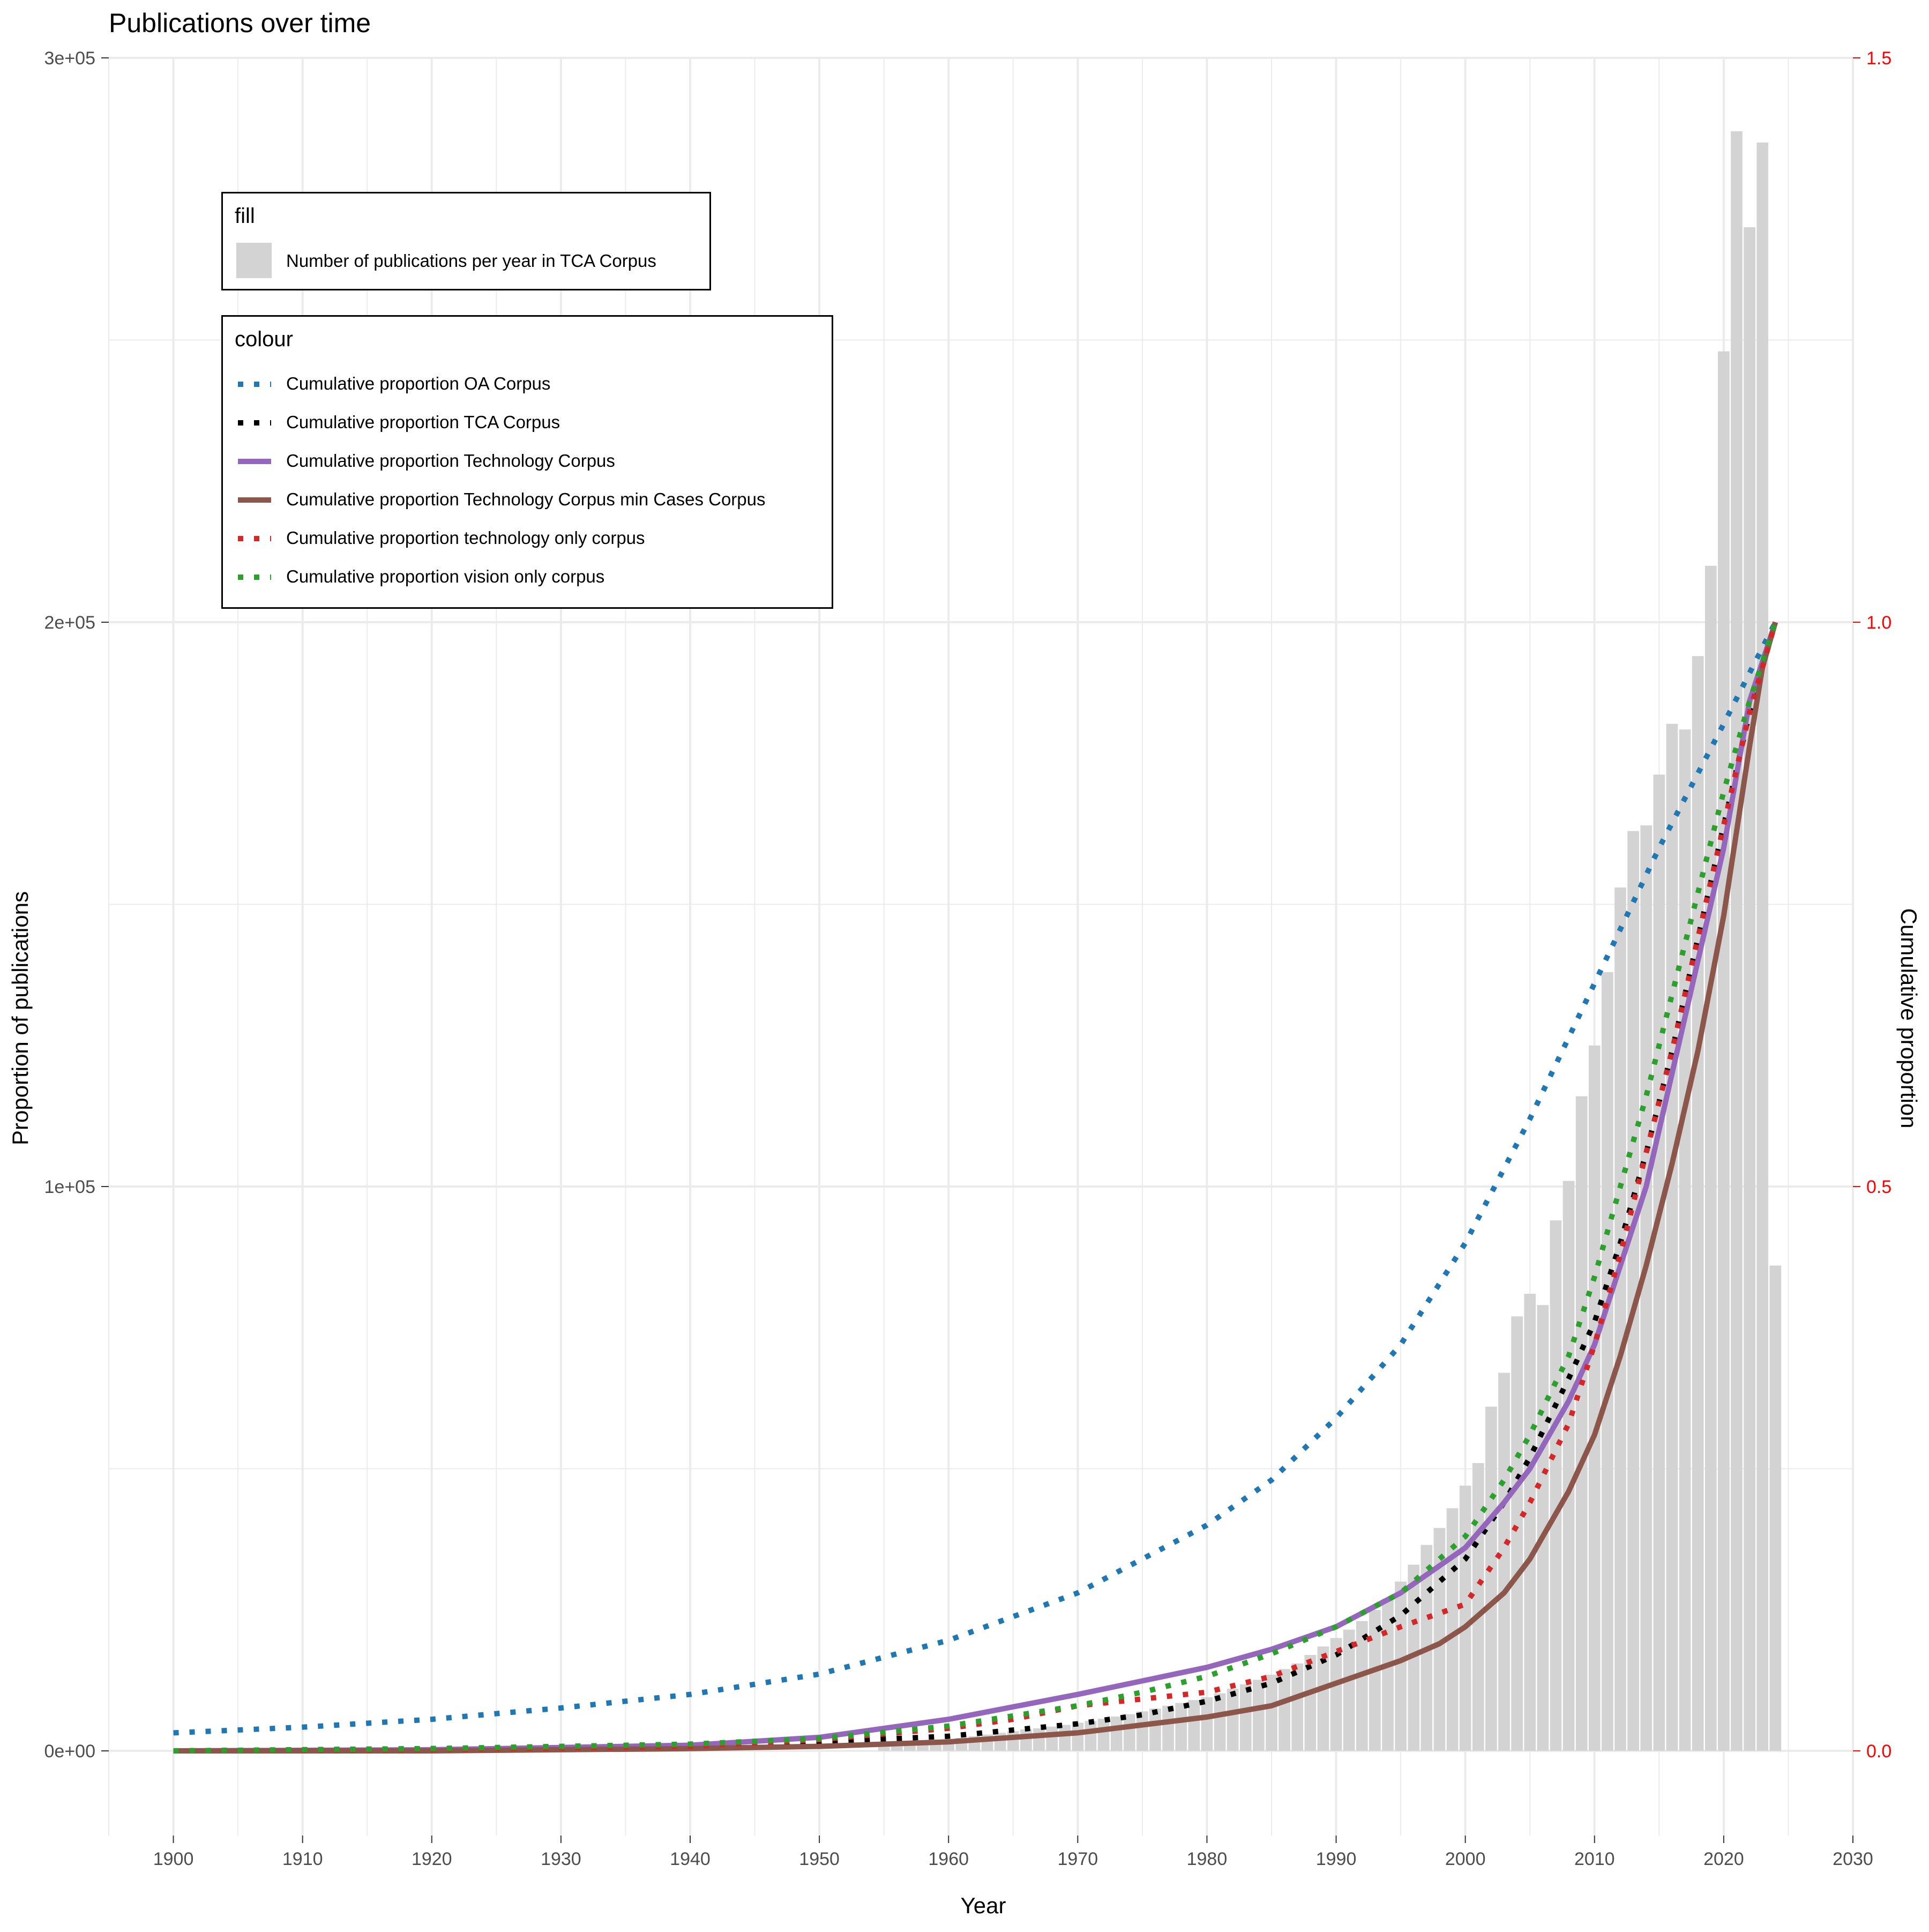 The image size is (1929, 1932). Describe the element at coordinates (255, 481) in the screenshot. I see `colour-legend-keys` at that location.